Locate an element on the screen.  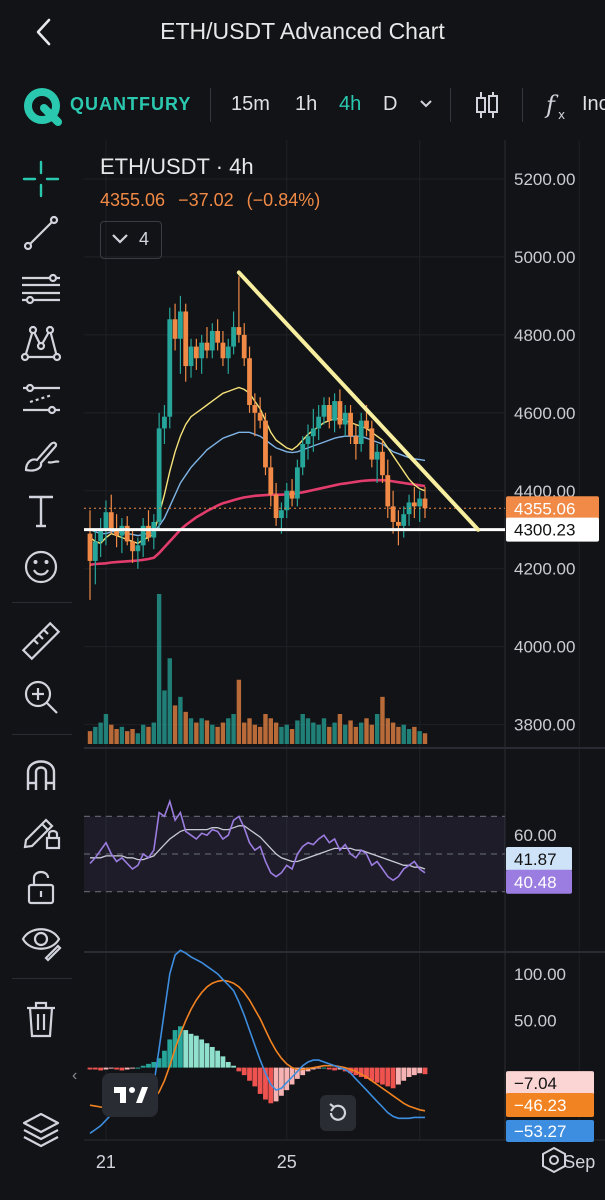
rsi-badge-label: 40.48 is located at coordinates (535, 882).